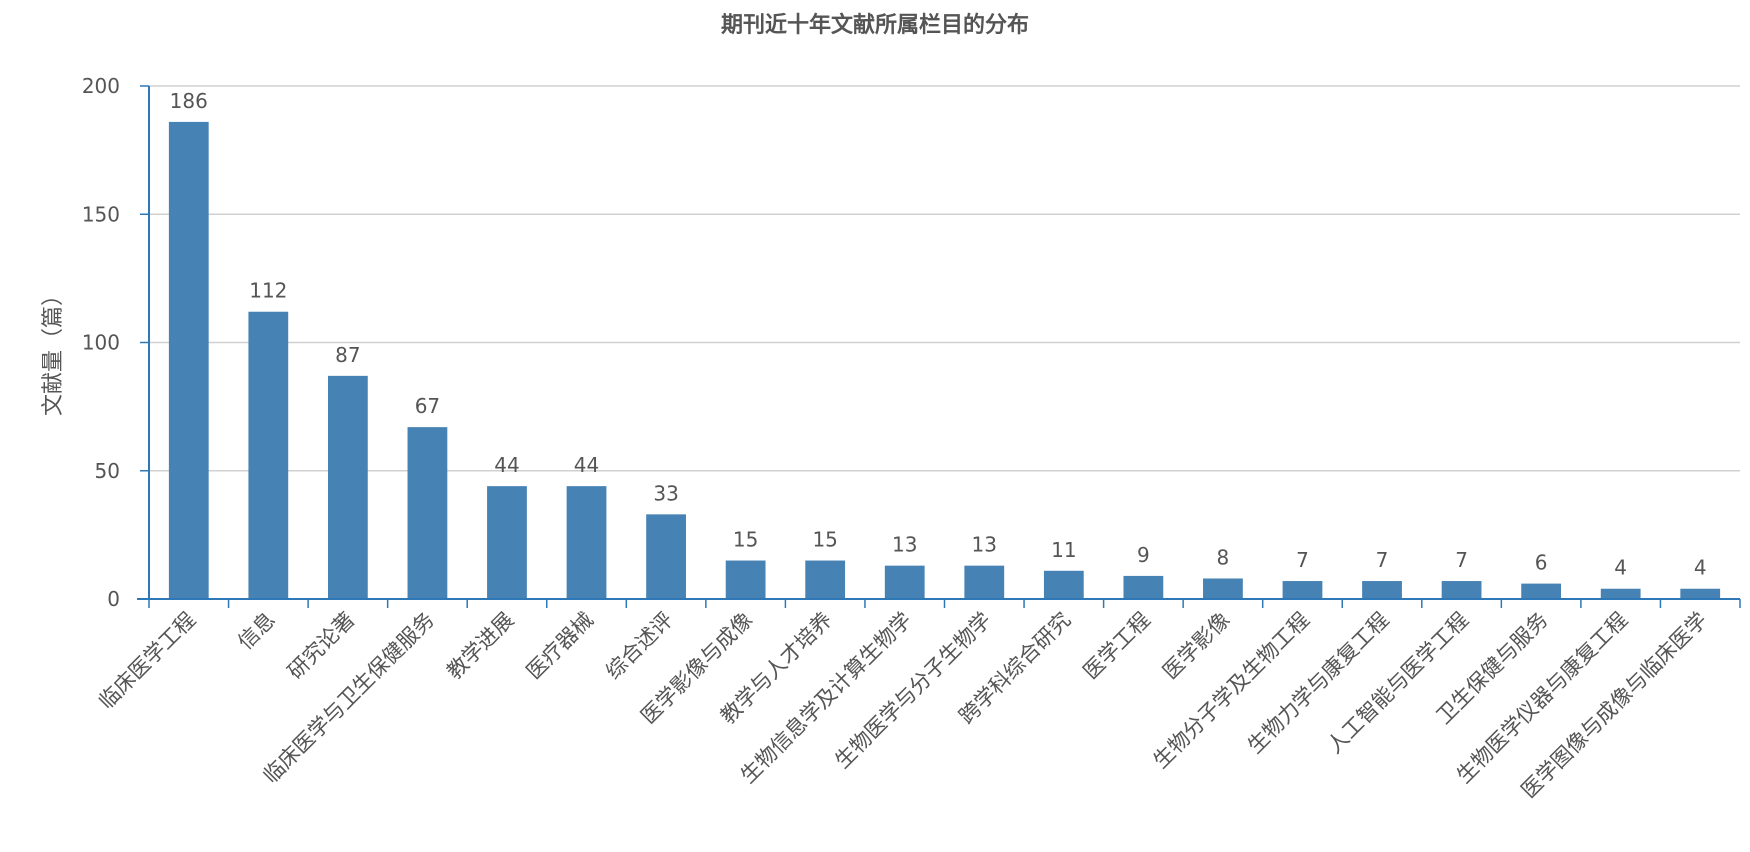  I want to click on x-tick-label: 医学工程, so click(1117, 646).